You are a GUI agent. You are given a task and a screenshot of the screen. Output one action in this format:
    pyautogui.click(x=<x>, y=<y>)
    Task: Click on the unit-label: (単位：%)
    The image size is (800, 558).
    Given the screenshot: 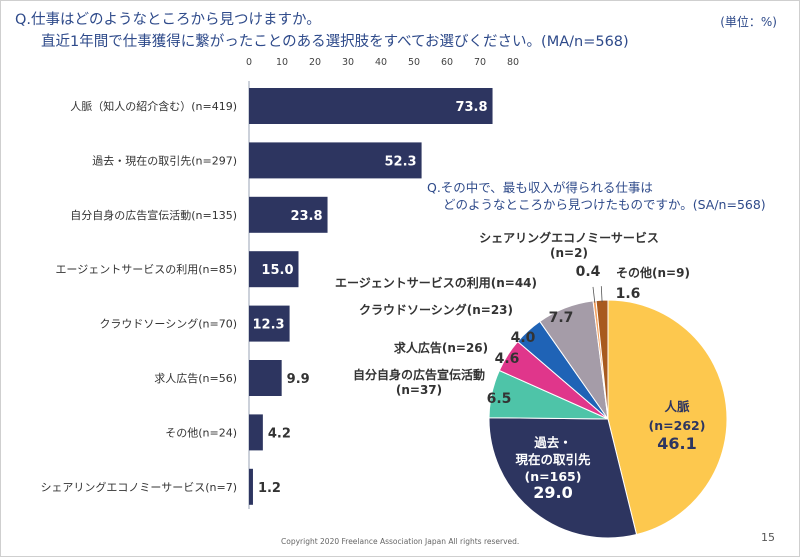 What is the action you would take?
    pyautogui.click(x=748, y=22)
    